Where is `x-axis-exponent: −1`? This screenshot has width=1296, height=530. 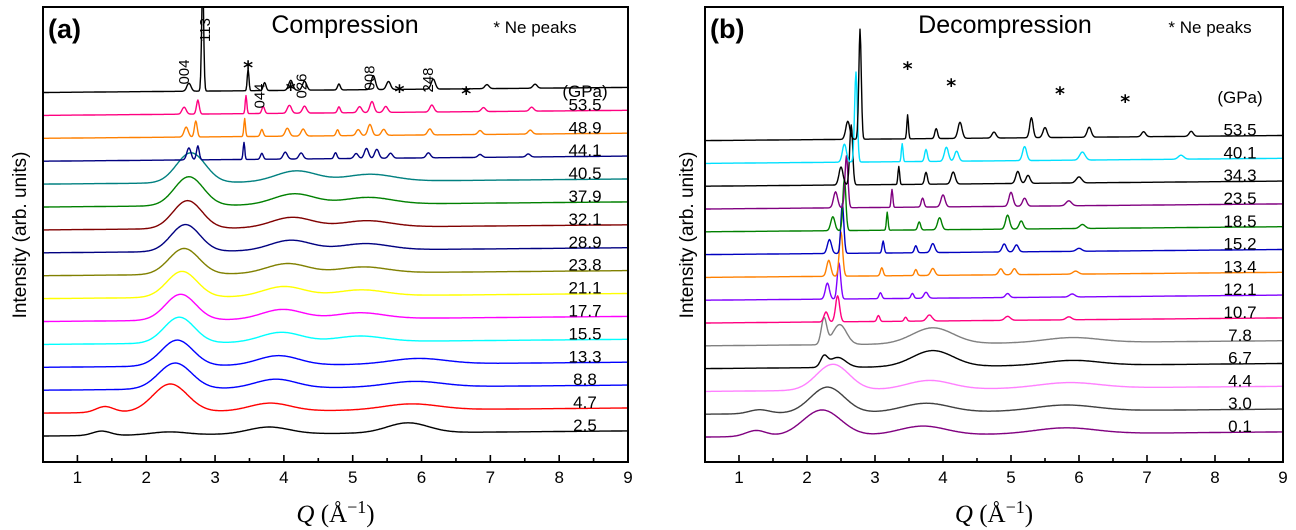 x-axis-exponent: −1 is located at coordinates (1015, 507).